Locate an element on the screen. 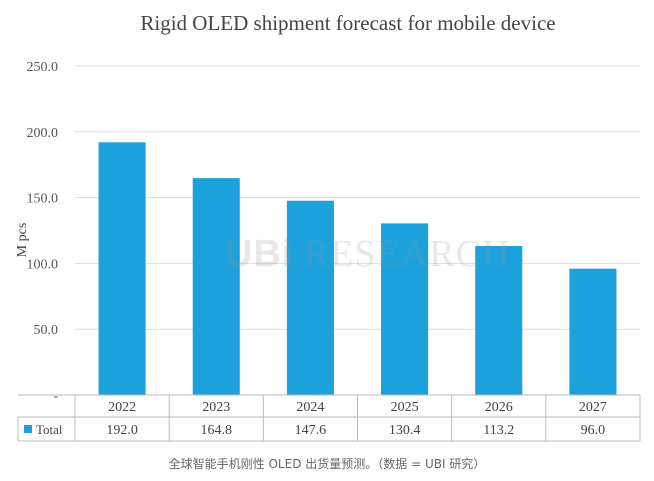 The height and width of the screenshot is (481, 654). data-label: 192.0 is located at coordinates (122, 430).